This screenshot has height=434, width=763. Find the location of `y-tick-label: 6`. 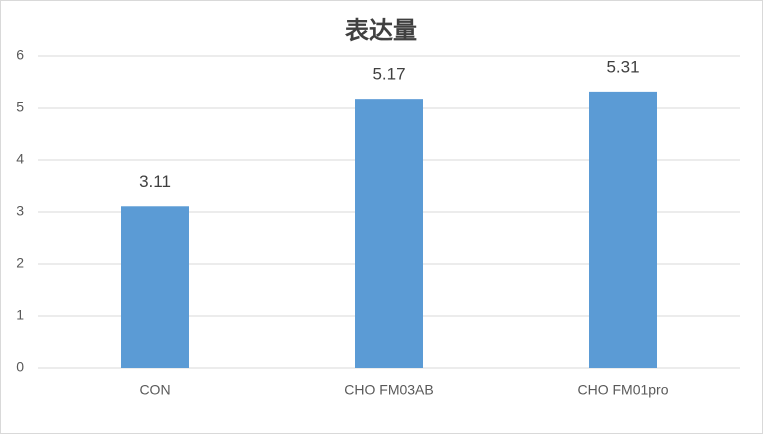

y-tick-label: 6 is located at coordinates (20, 55).